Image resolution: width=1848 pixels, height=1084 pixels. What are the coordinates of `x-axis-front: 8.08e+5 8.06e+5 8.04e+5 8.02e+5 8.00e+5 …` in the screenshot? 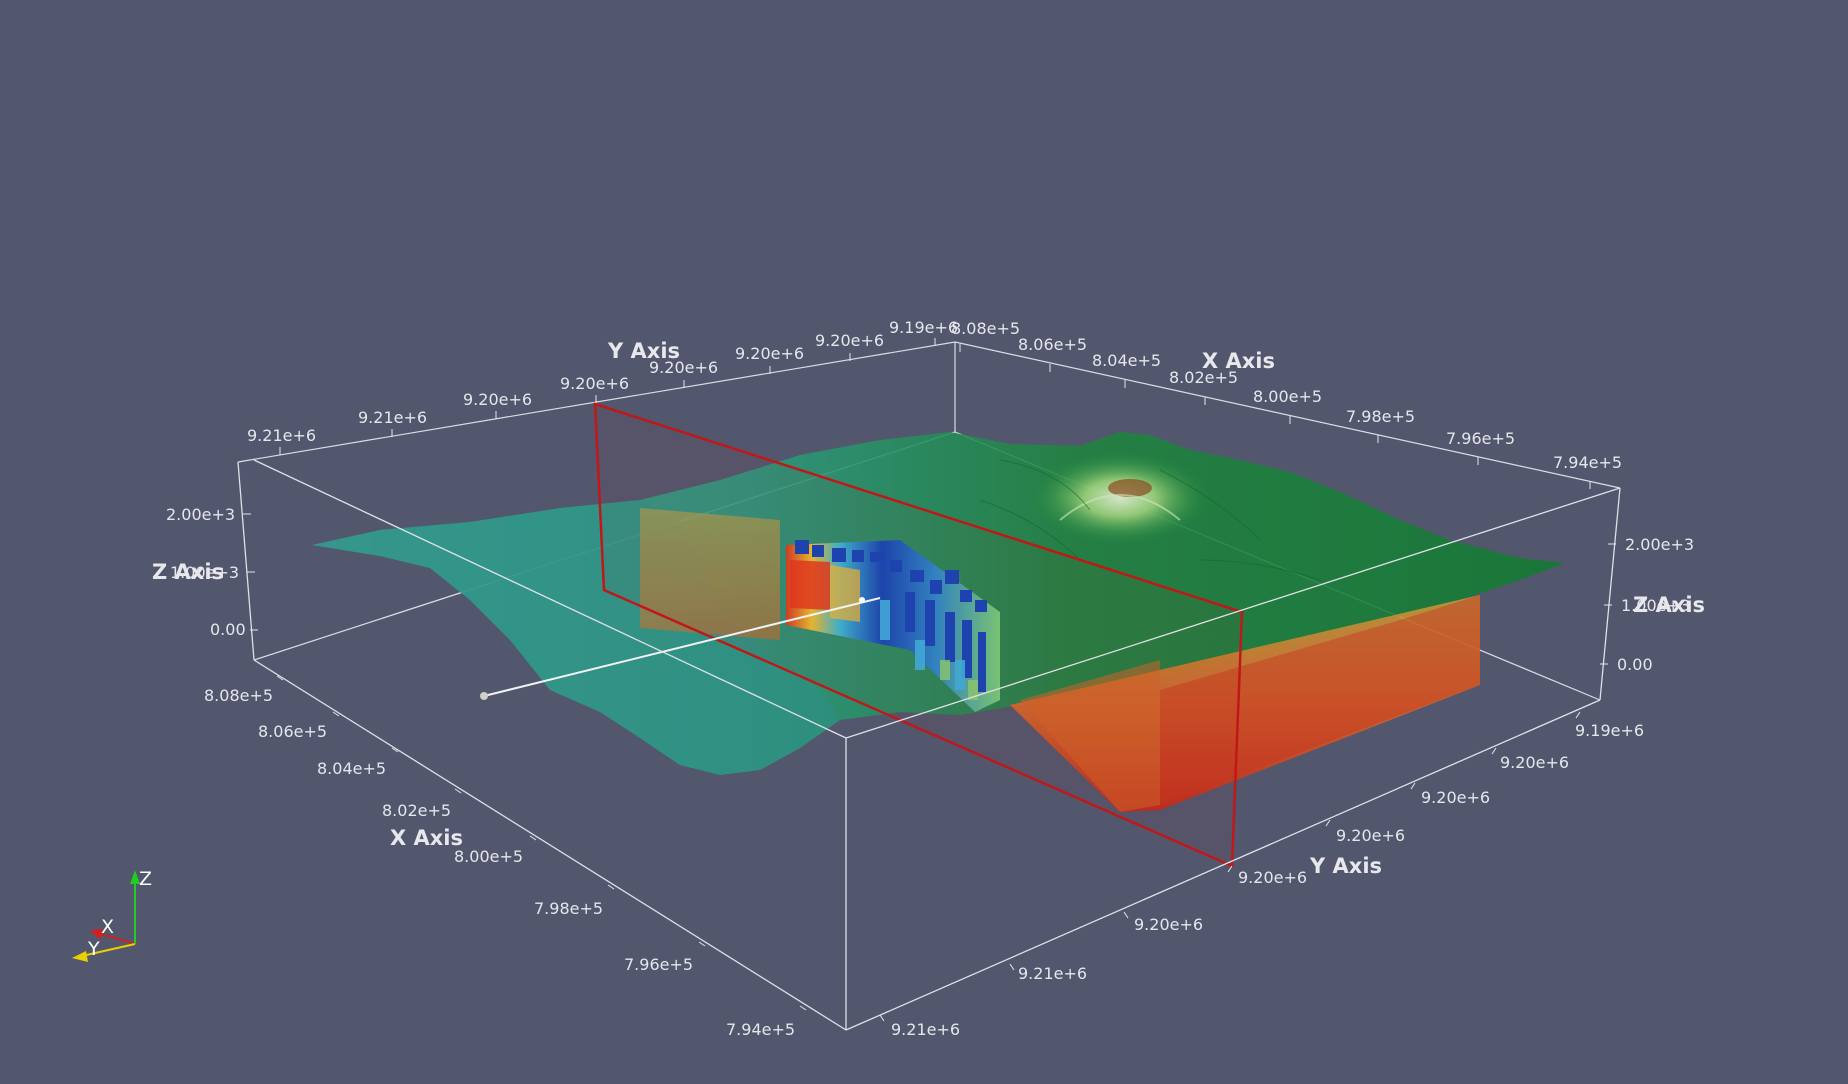 It's located at (505, 857).